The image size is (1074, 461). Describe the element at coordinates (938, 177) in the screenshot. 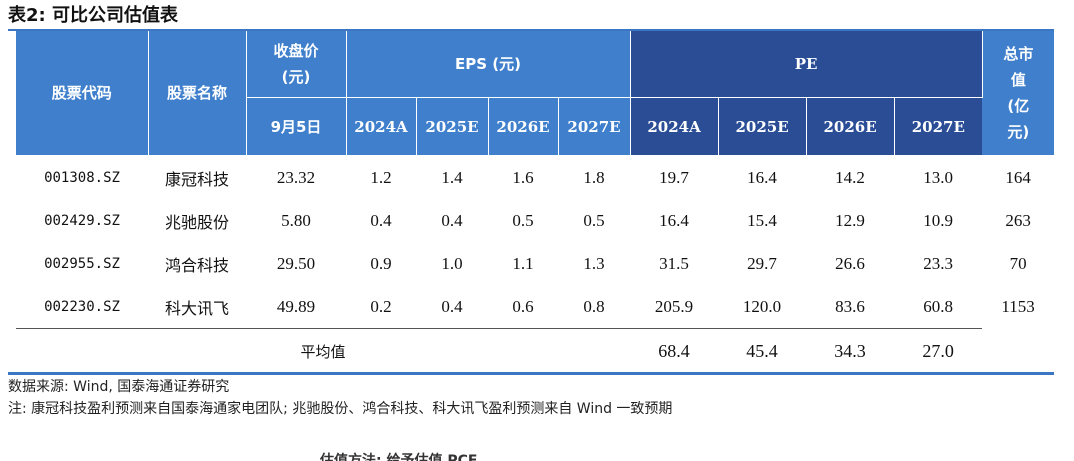

I see `pe-value: 13.0` at that location.